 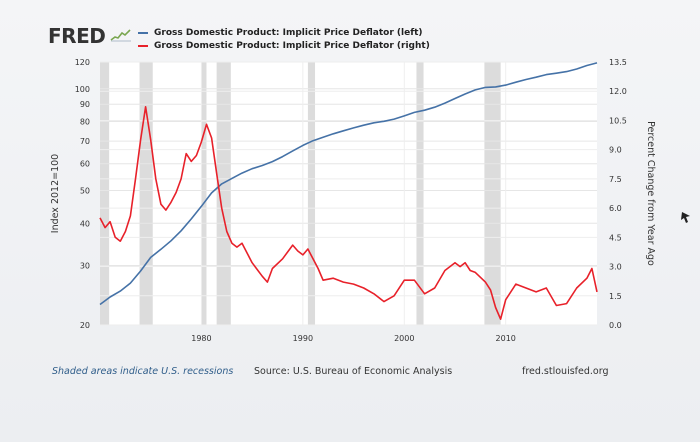 What do you see at coordinates (55, 193) in the screenshot?
I see `y-left-axis-label: Index 2012=100` at bounding box center [55, 193].